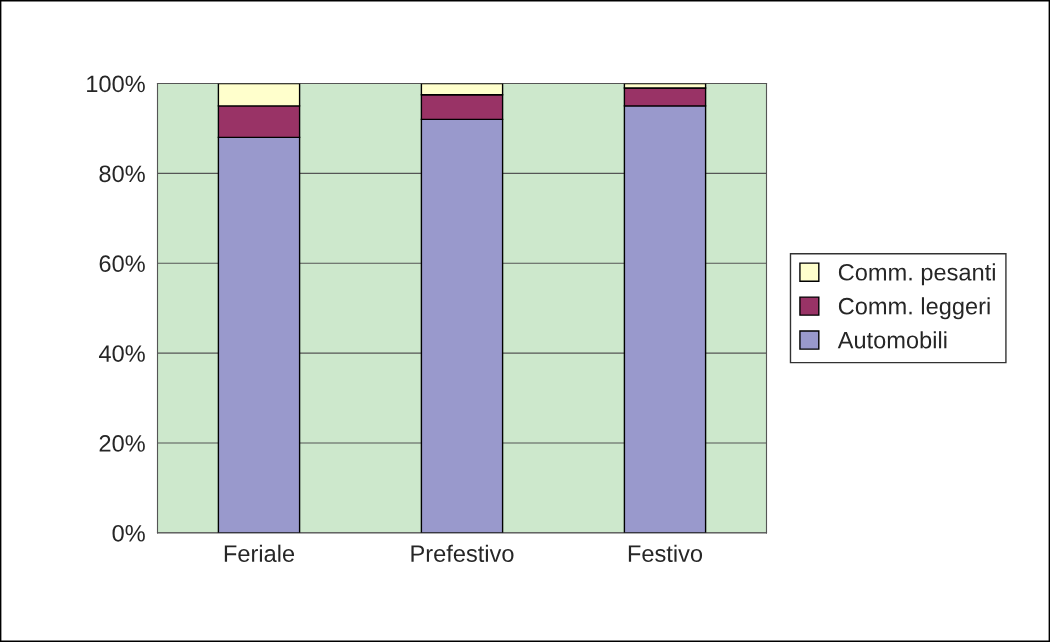 This screenshot has width=1050, height=642. What do you see at coordinates (122, 443) in the screenshot?
I see `y-tick-label: 20%` at bounding box center [122, 443].